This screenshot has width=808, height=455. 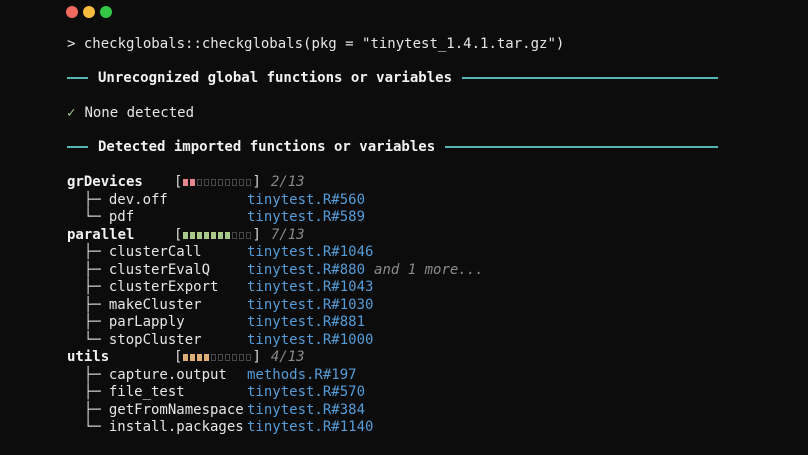 I want to click on import-name: dev.off, so click(x=138, y=199).